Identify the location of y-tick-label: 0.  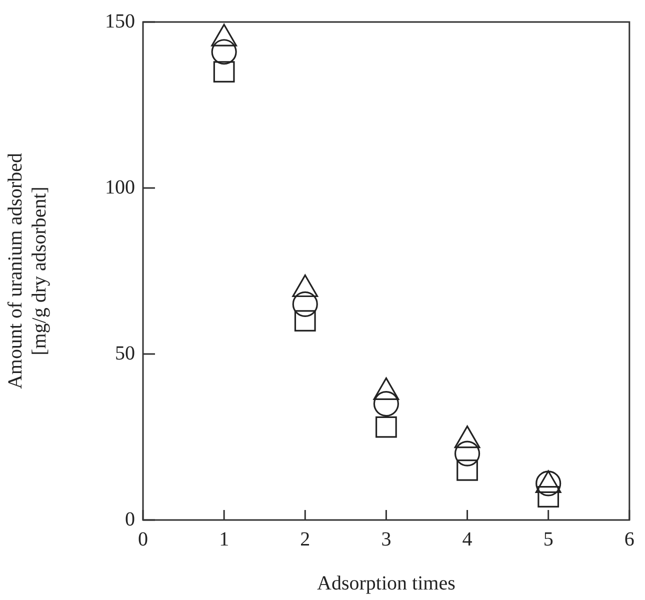
(130, 519).